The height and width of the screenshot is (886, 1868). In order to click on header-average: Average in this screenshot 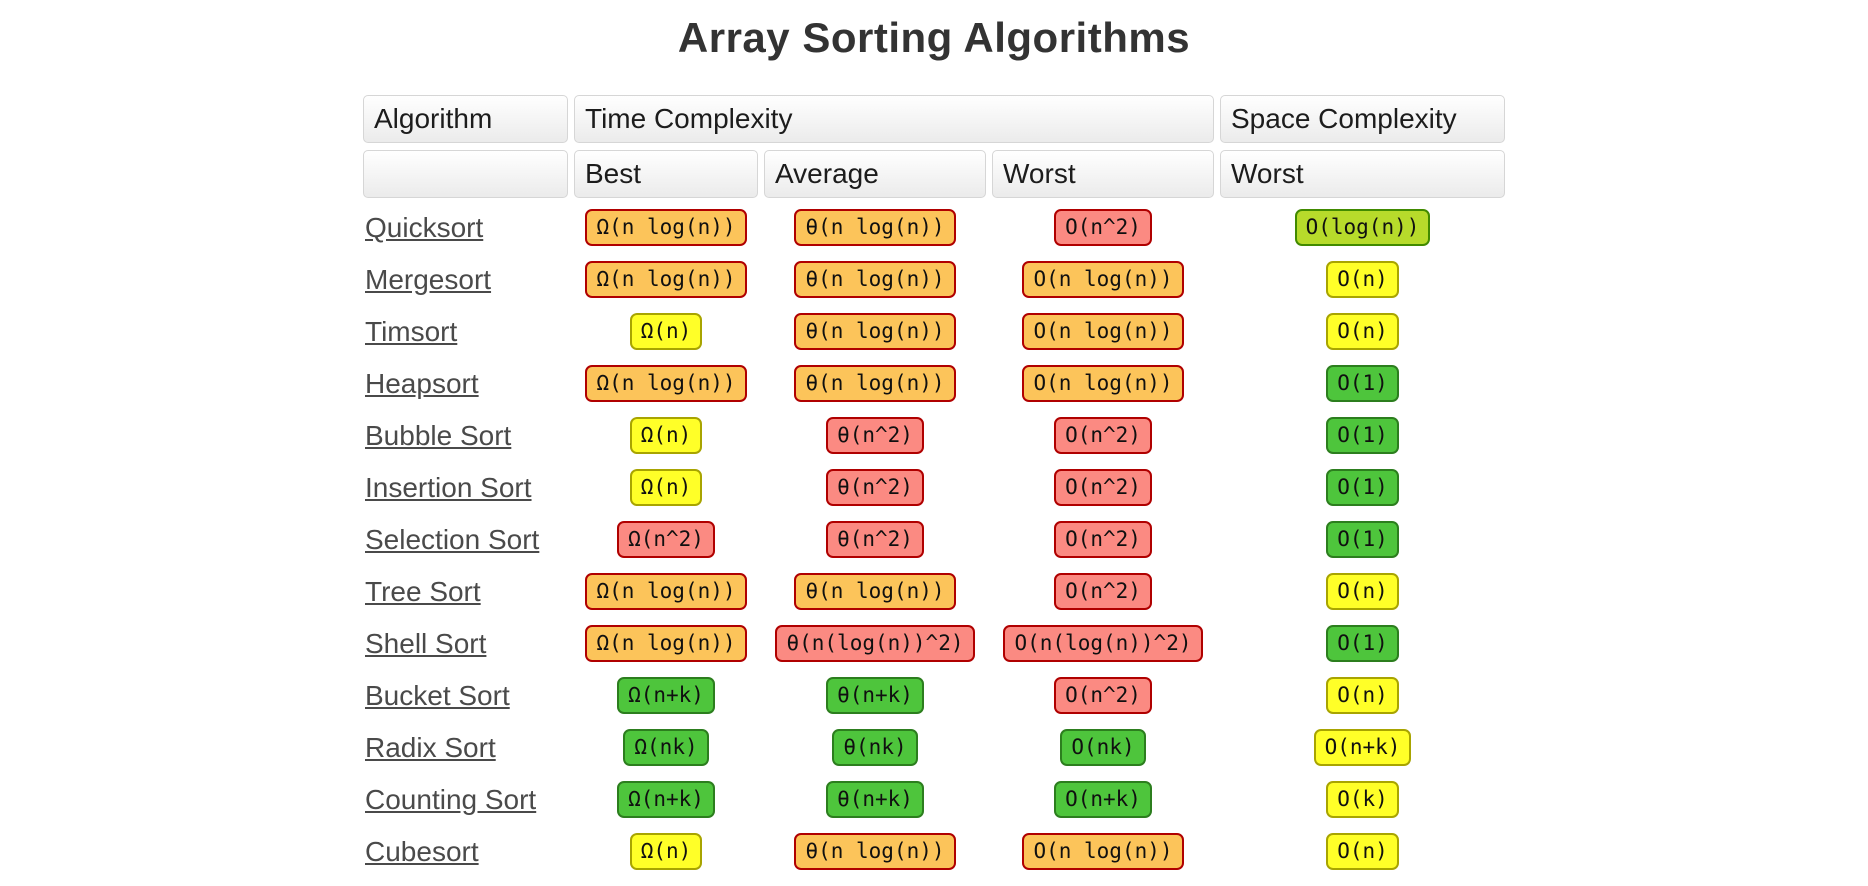, I will do `click(875, 174)`.